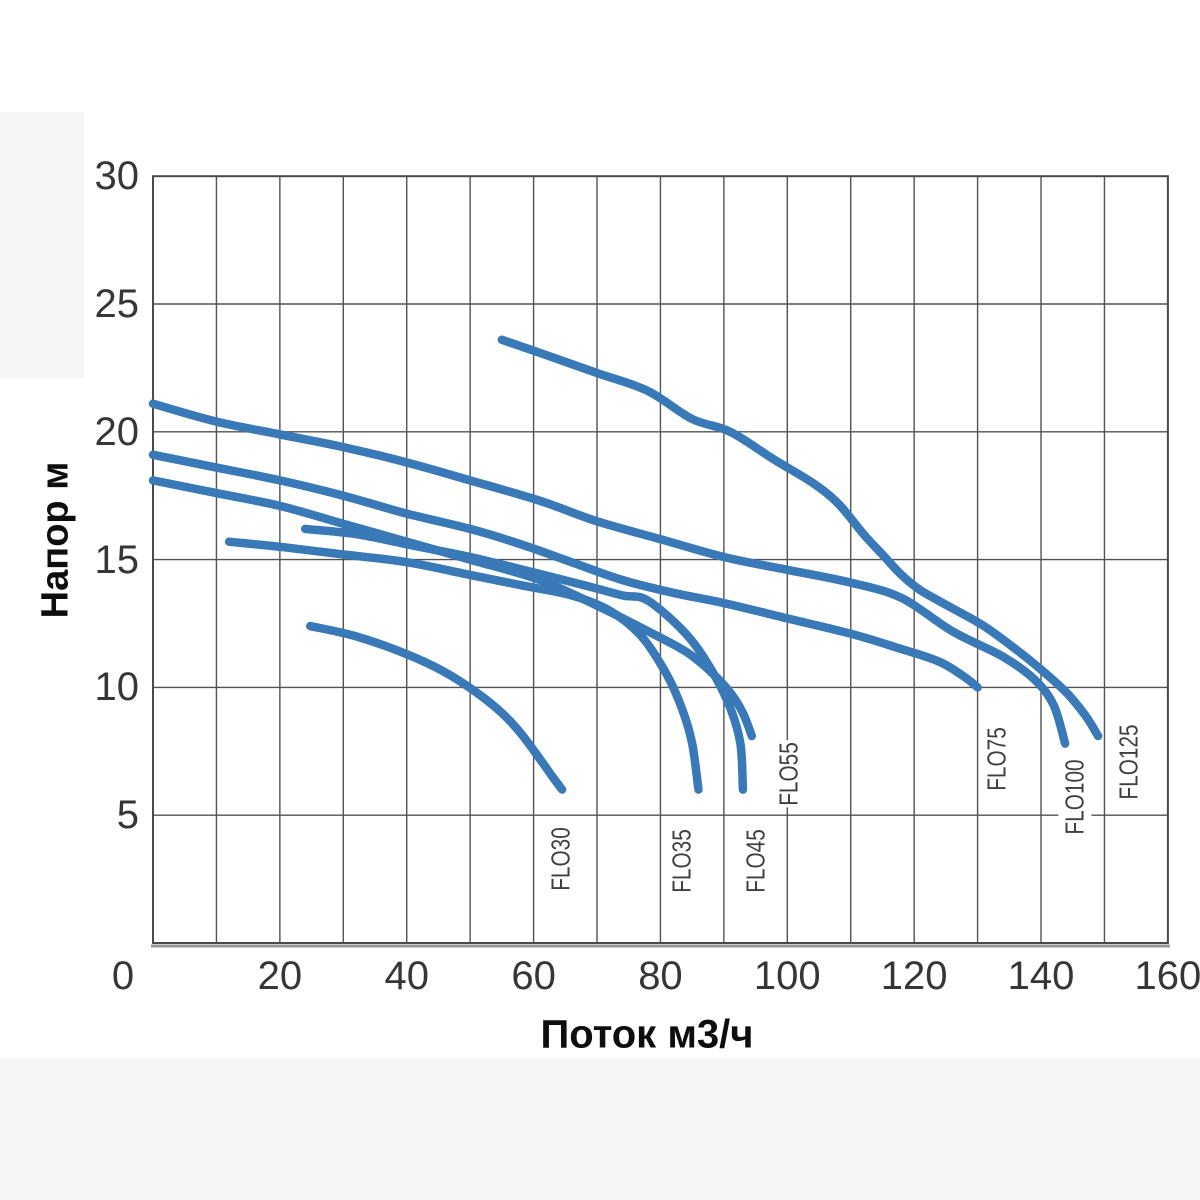 Image resolution: width=1200 pixels, height=1200 pixels. I want to click on curve-label-flo30: FLO30, so click(561, 859).